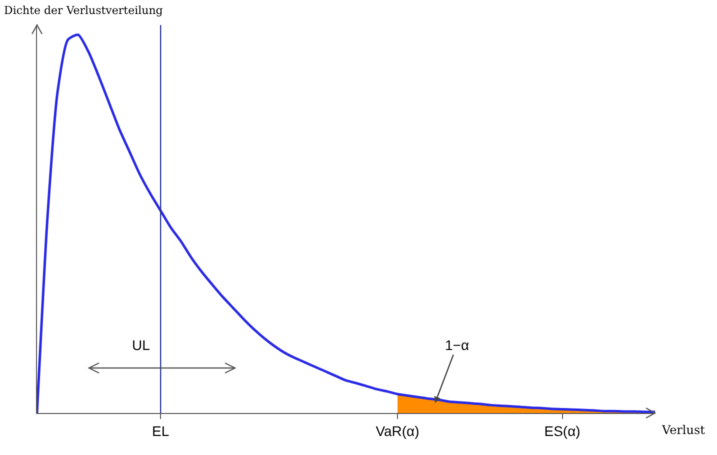 The height and width of the screenshot is (455, 717). Describe the element at coordinates (457, 345) in the screenshot. I see `annotation: 1−α` at that location.